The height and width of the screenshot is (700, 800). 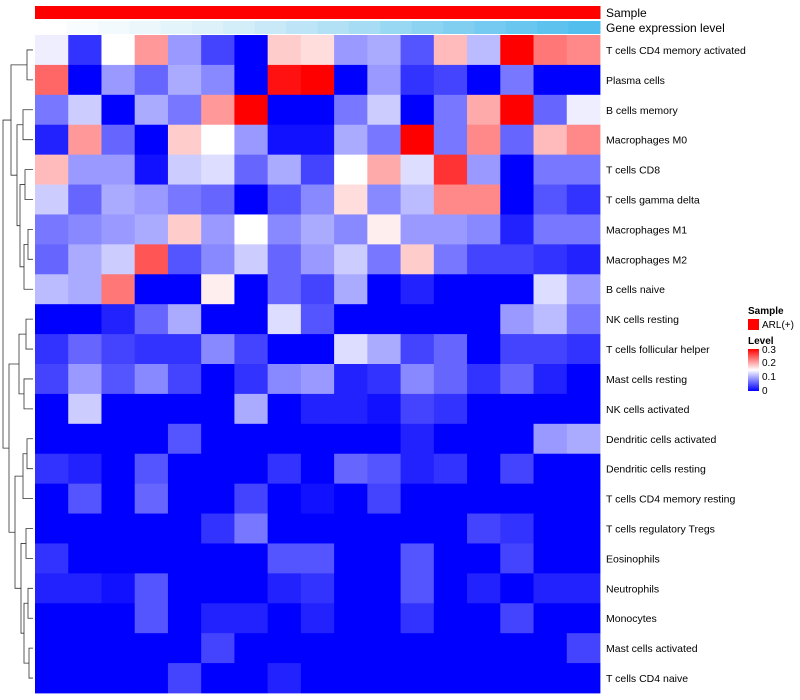 What do you see at coordinates (778, 325) in the screenshot?
I see `legend-sample-entry: ARL(+)` at bounding box center [778, 325].